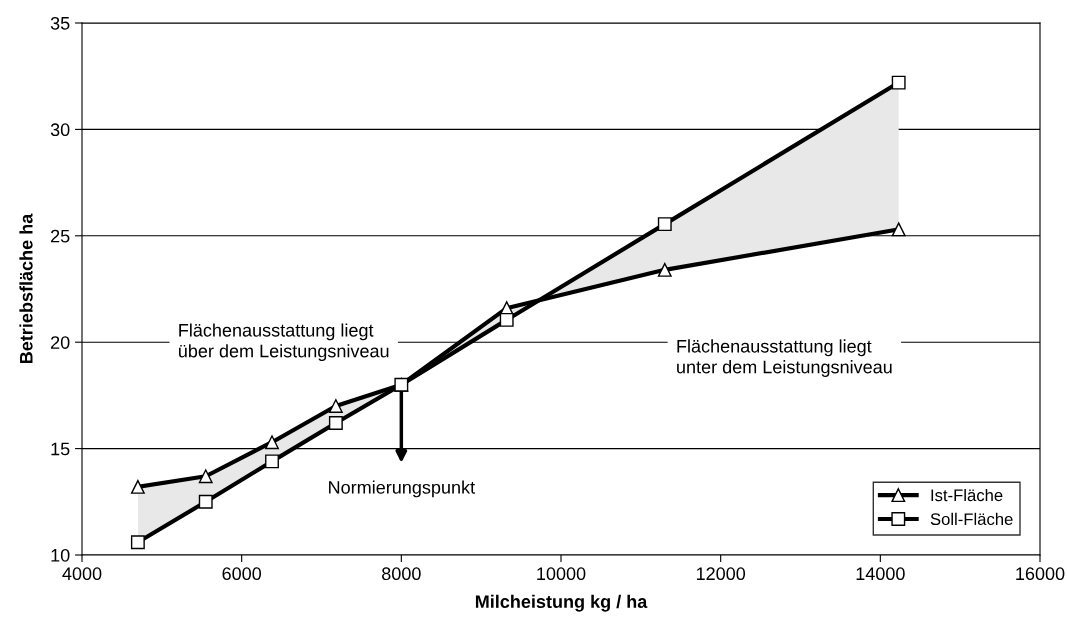 Image resolution: width=1068 pixels, height=637 pixels. I want to click on y-tick-label: 10, so click(60, 555).